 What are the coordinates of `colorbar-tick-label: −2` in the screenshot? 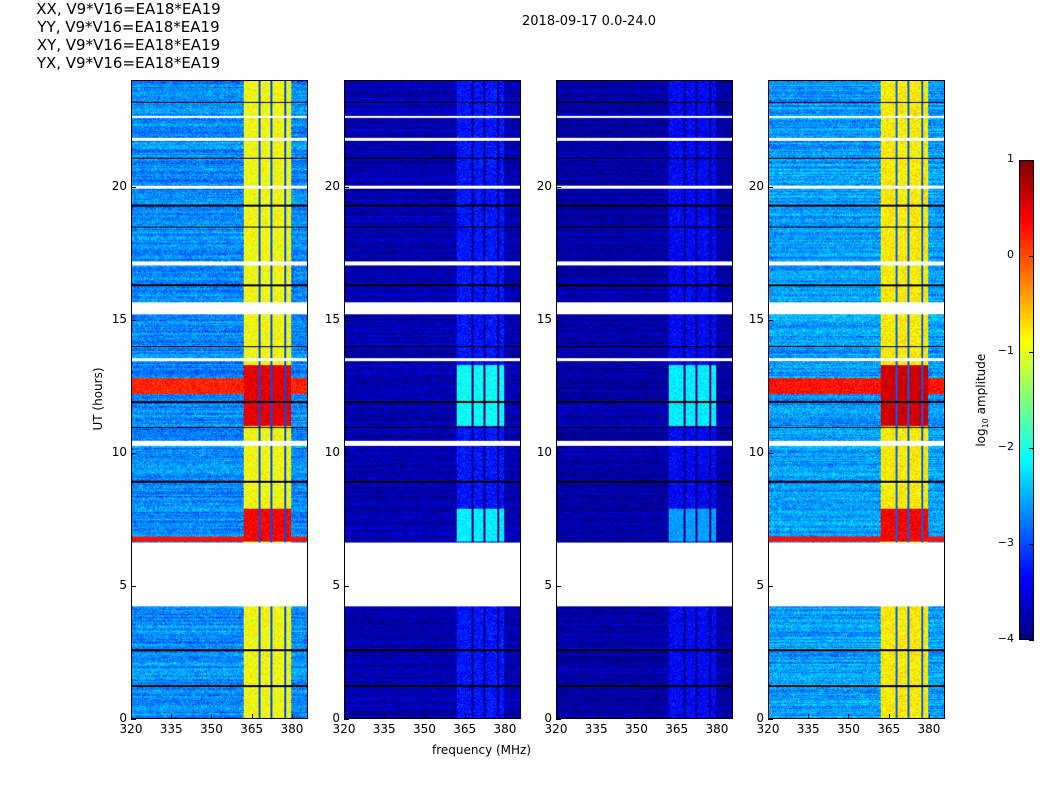 It's located at (1005, 446).